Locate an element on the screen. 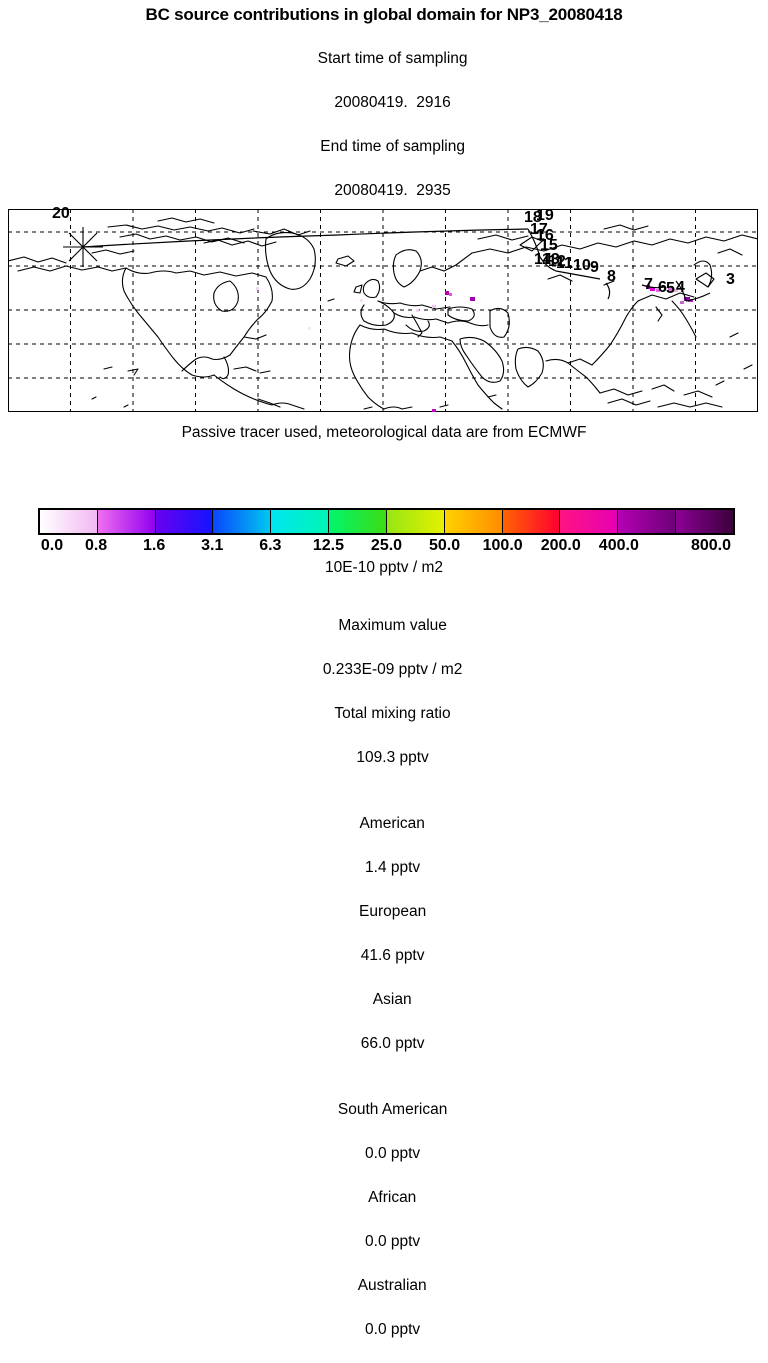 Image resolution: width=768 pixels, height=1363 pixels. colorbar-panel is located at coordinates (386, 521).